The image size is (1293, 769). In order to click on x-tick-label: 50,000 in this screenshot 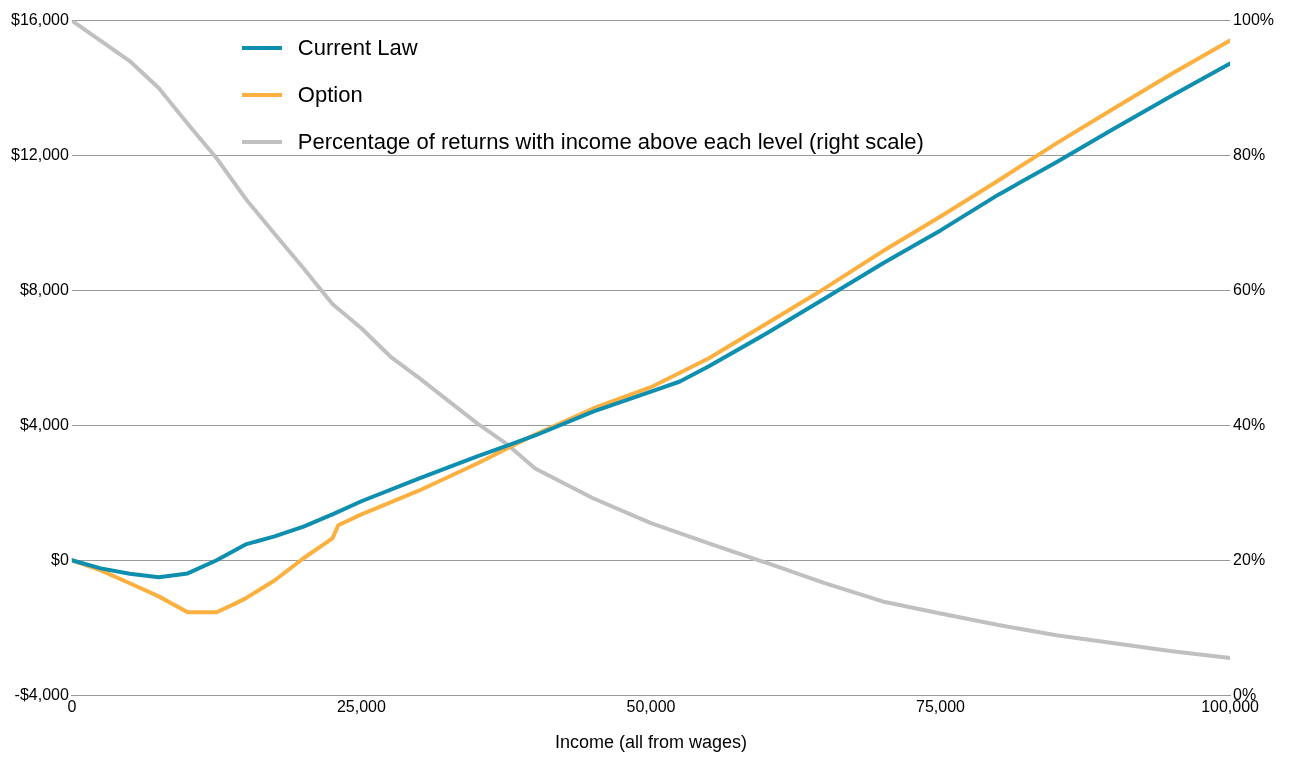, I will do `click(651, 707)`.